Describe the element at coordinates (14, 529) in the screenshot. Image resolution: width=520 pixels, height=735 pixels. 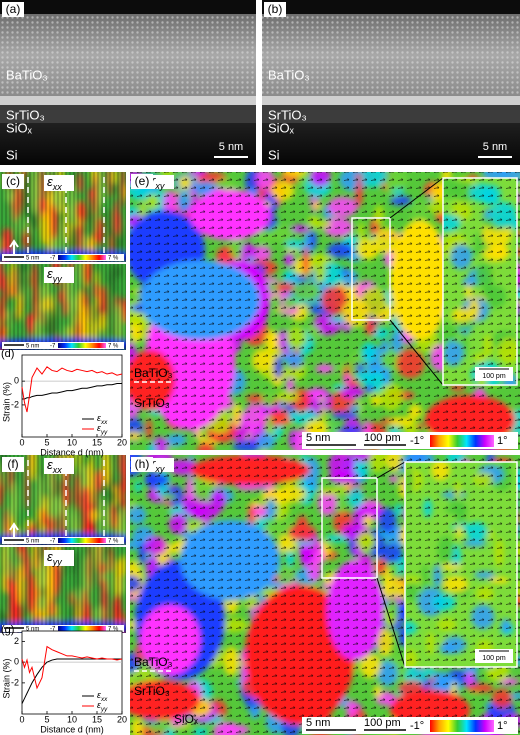
I see `arrow-marker` at that location.